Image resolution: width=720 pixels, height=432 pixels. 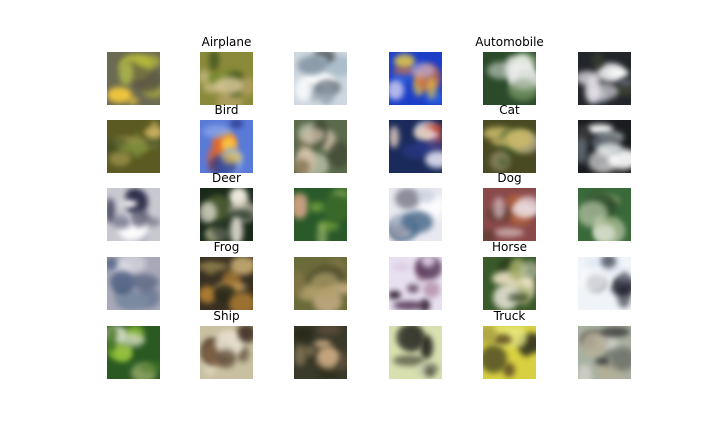 I want to click on class-label: Truck, so click(x=509, y=316).